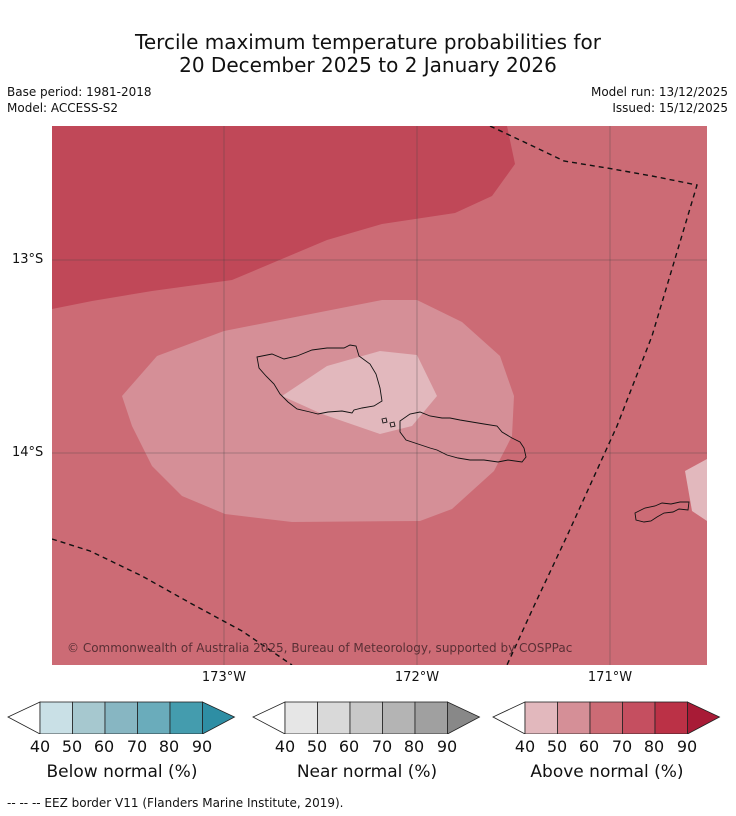 The height and width of the screenshot is (816, 736). What do you see at coordinates (696, 490) in the screenshot?
I see `field-above-40-east` at bounding box center [696, 490].